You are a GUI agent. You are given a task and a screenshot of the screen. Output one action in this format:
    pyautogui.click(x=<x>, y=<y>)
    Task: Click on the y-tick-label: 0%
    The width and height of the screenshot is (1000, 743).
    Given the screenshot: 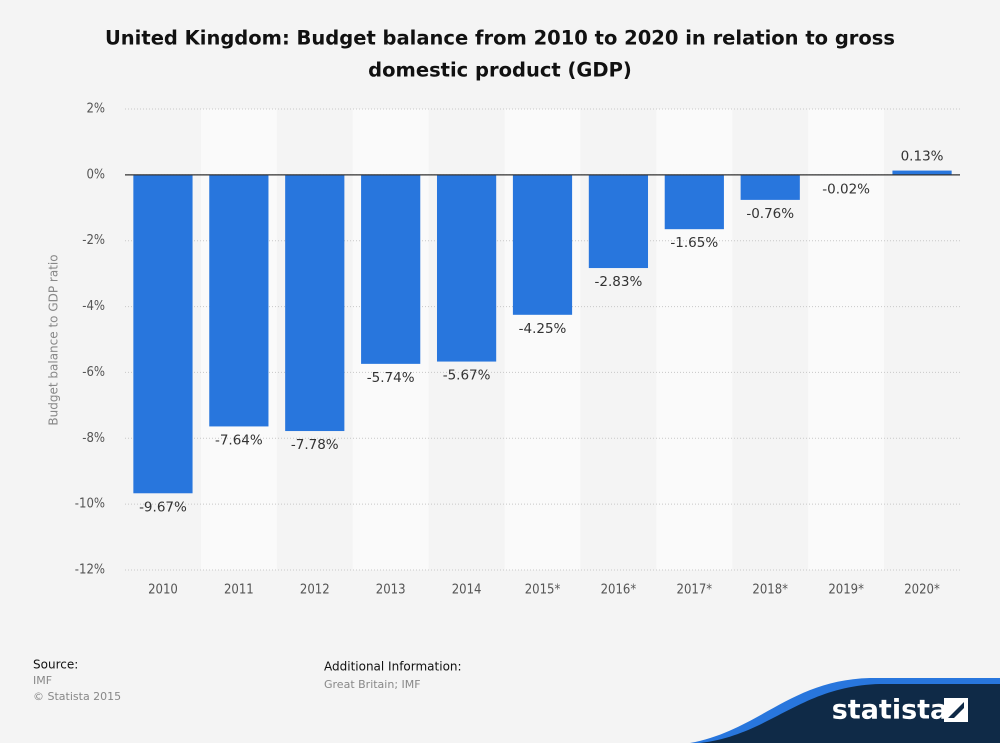 What is the action you would take?
    pyautogui.click(x=95, y=174)
    